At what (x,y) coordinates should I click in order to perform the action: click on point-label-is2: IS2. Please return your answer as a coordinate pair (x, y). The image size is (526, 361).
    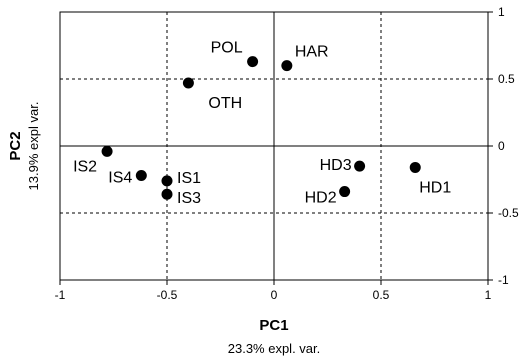
    Looking at the image, I should click on (85, 166).